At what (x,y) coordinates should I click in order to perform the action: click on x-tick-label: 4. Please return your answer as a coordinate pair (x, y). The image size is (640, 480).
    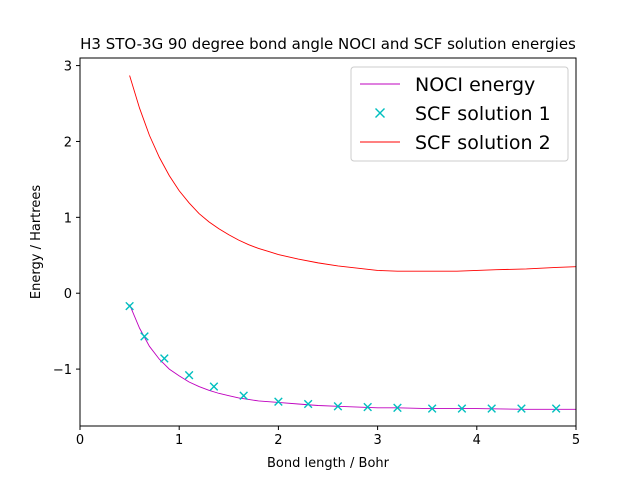
    Looking at the image, I should click on (477, 440).